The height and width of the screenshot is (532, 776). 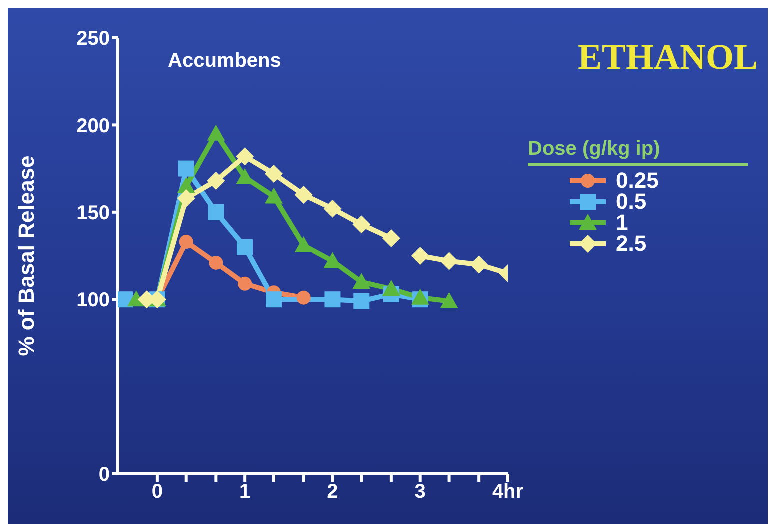 What do you see at coordinates (668, 57) in the screenshot?
I see `text: ETHANOL` at bounding box center [668, 57].